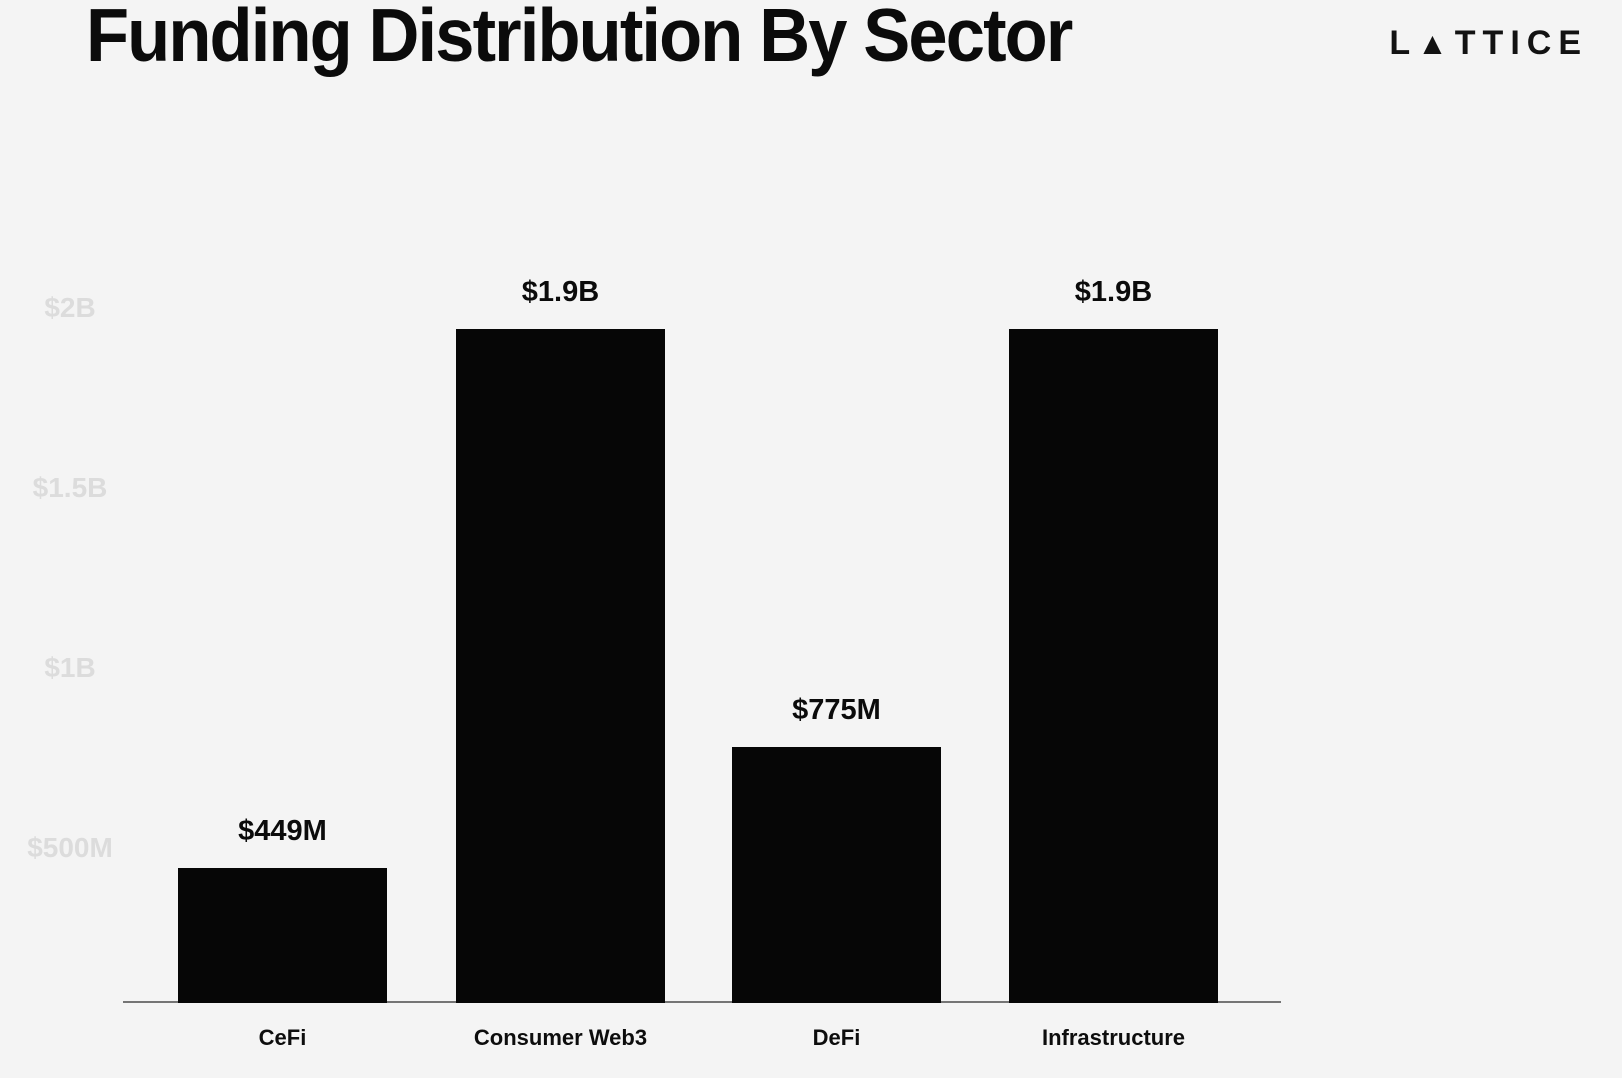 The height and width of the screenshot is (1078, 1622). Describe the element at coordinates (560, 666) in the screenshot. I see `bar-consumer-web3` at that location.